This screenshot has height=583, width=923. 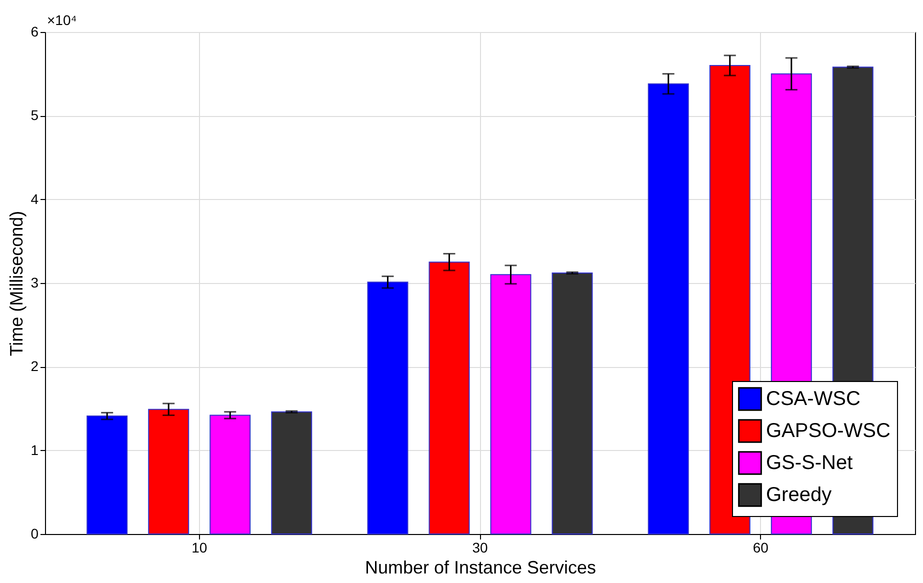 I want to click on y-tick-label: 0, so click(x=34, y=534).